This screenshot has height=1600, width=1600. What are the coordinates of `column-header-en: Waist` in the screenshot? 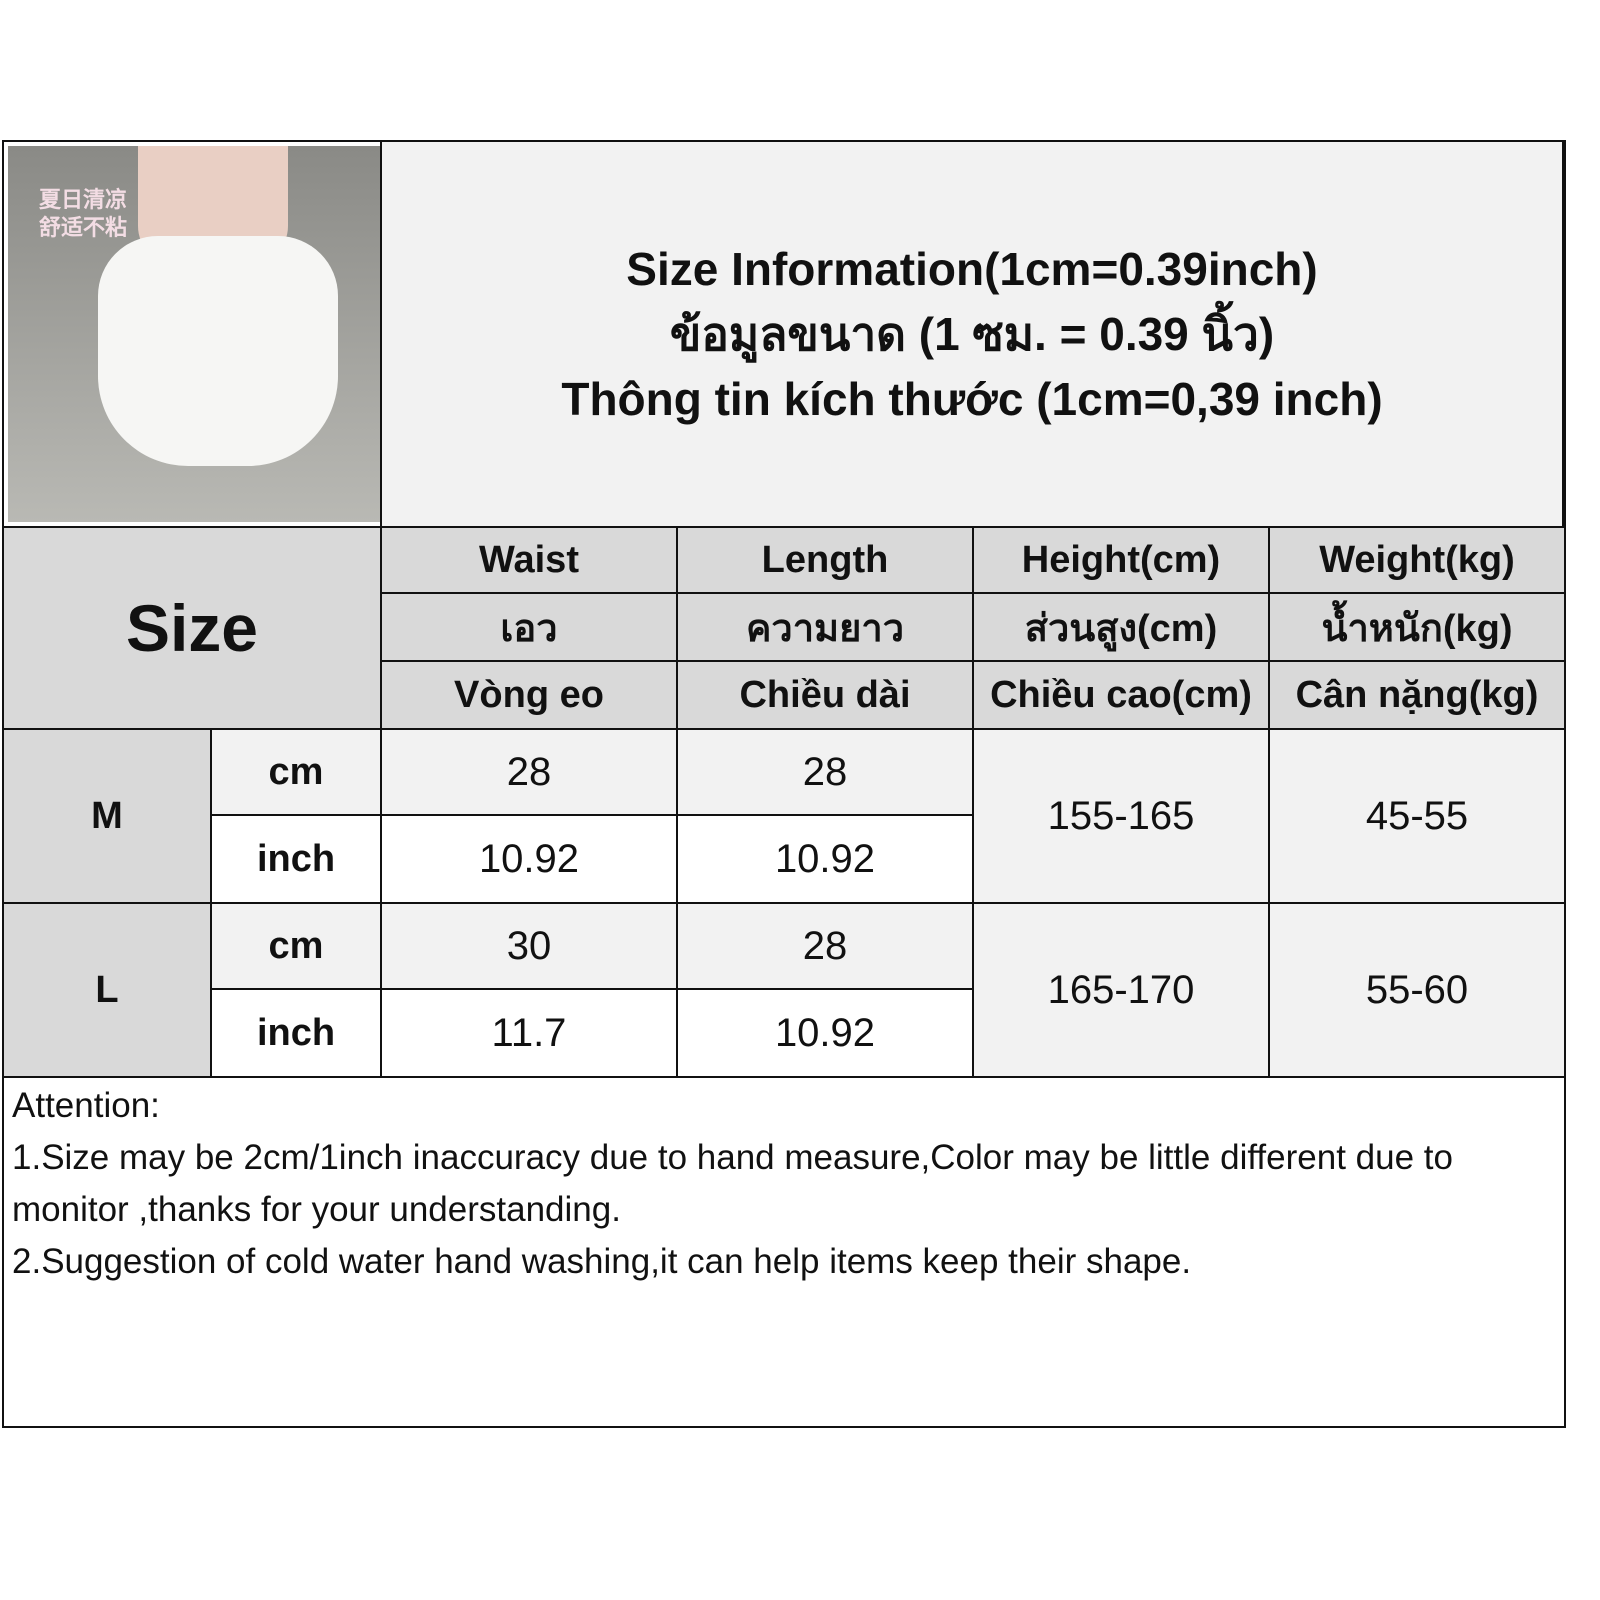 It's located at (530, 561).